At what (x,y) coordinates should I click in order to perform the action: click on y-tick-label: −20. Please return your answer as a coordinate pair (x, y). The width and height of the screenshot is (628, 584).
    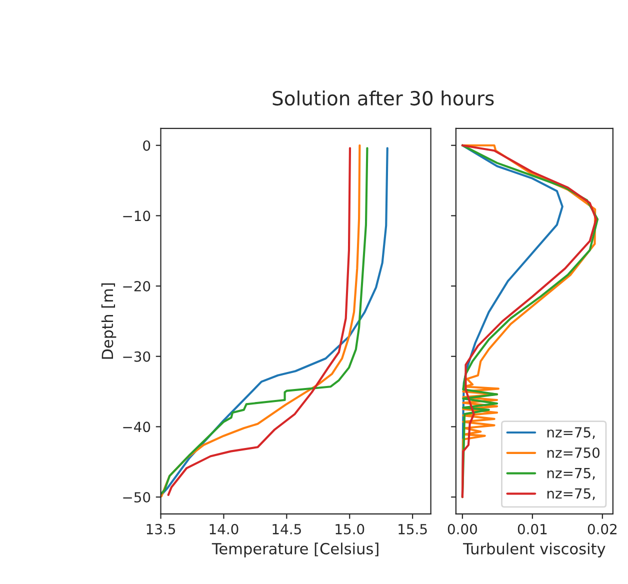
    Looking at the image, I should click on (136, 286).